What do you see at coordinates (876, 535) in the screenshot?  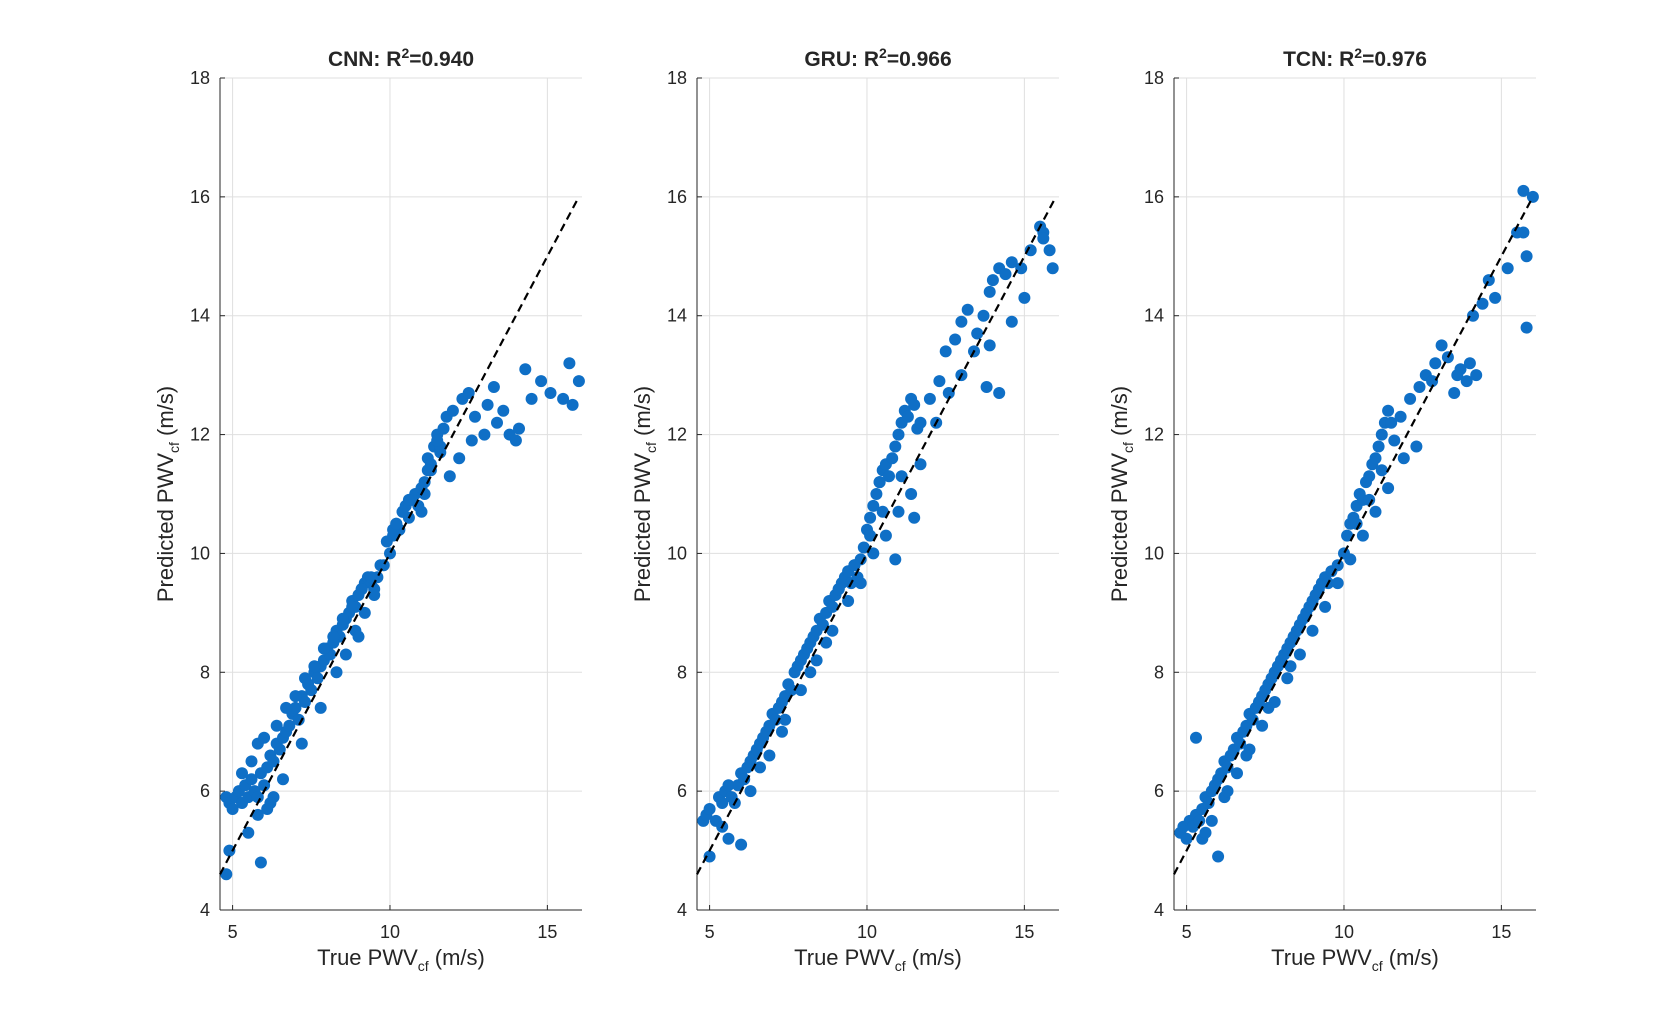 I see `identity-reference-line` at bounding box center [876, 535].